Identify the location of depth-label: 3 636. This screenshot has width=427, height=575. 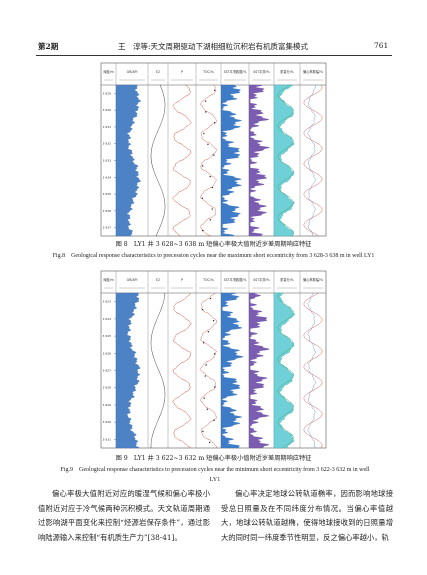
(107, 211).